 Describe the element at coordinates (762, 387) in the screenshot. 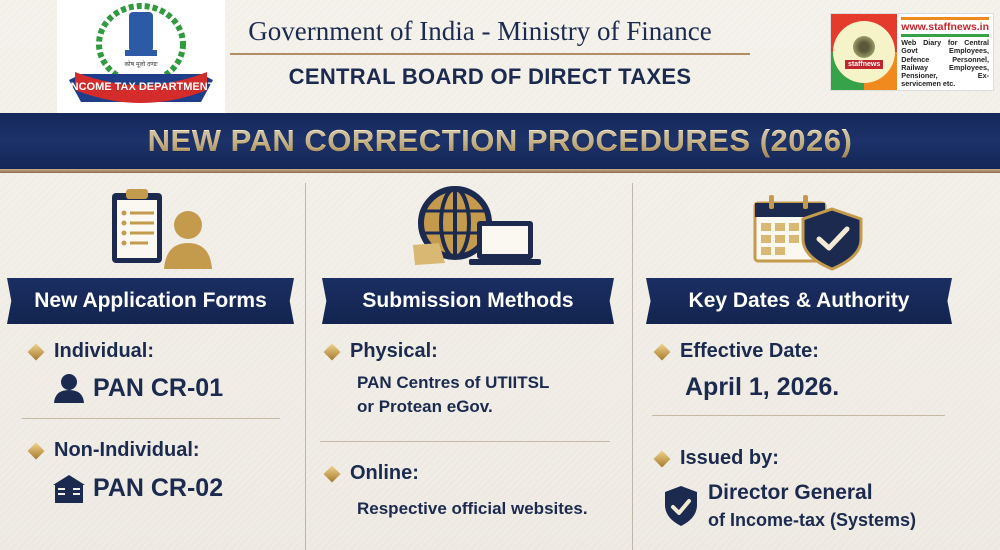

I see `effective-date-value: April 1, 2026.` at that location.